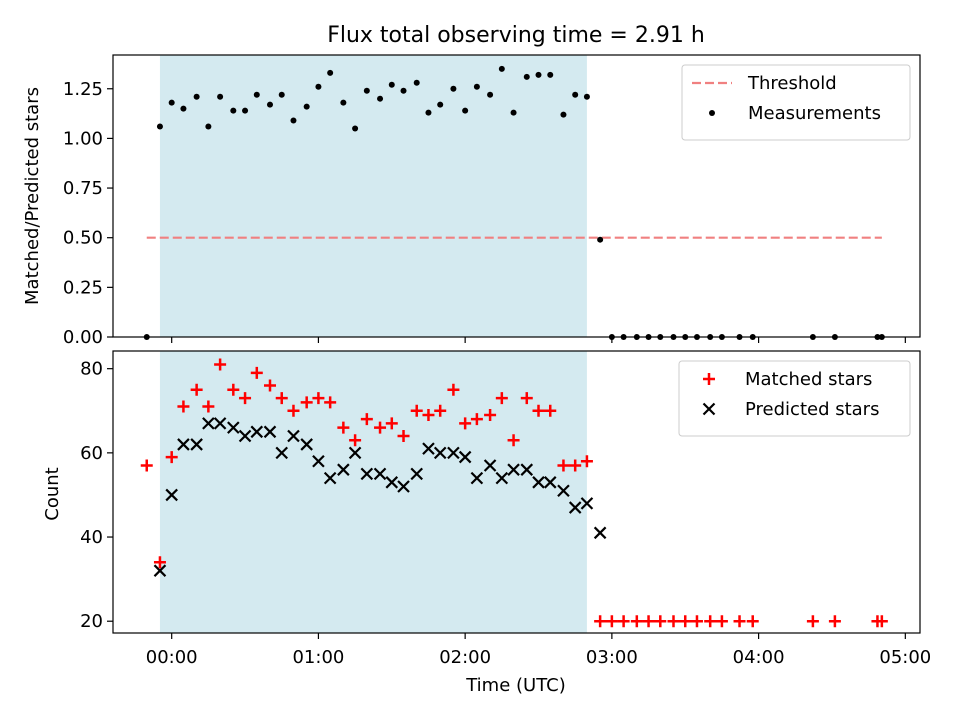 The image size is (960, 720). What do you see at coordinates (808, 379) in the screenshot?
I see `legend-label: Matched stars` at bounding box center [808, 379].